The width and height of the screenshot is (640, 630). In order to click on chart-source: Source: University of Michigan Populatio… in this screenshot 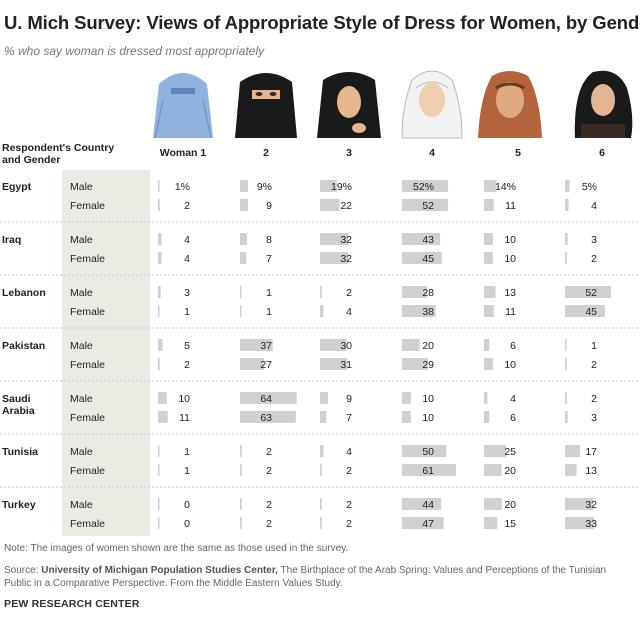, I will do `click(316, 577)`.